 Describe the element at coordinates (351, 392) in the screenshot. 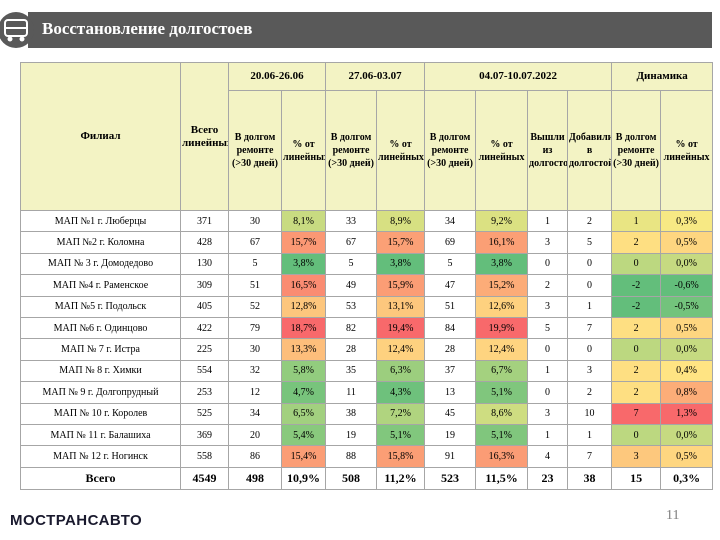

I see `cell: 11` at that location.